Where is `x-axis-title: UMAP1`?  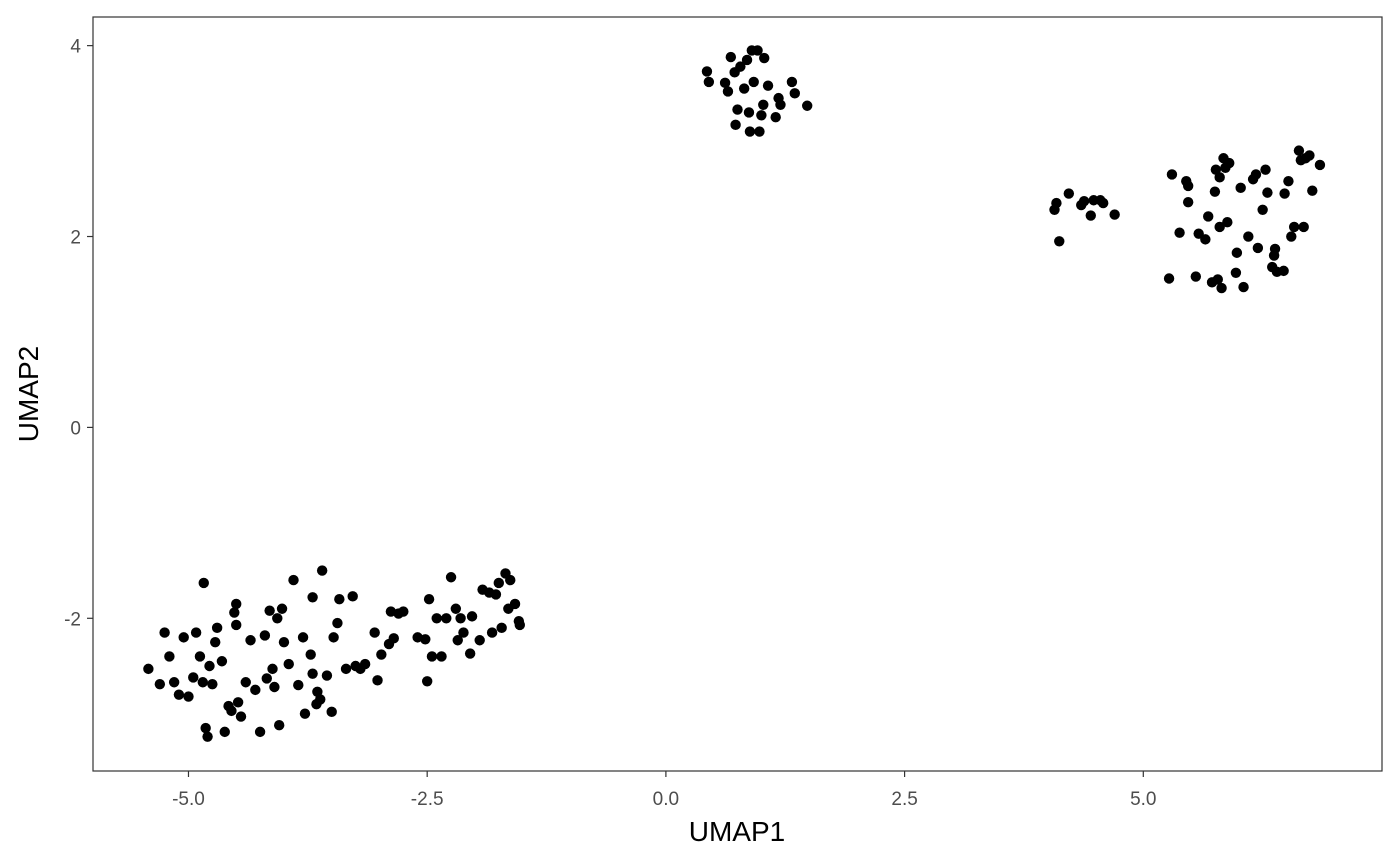
x-axis-title: UMAP1 is located at coordinates (737, 831).